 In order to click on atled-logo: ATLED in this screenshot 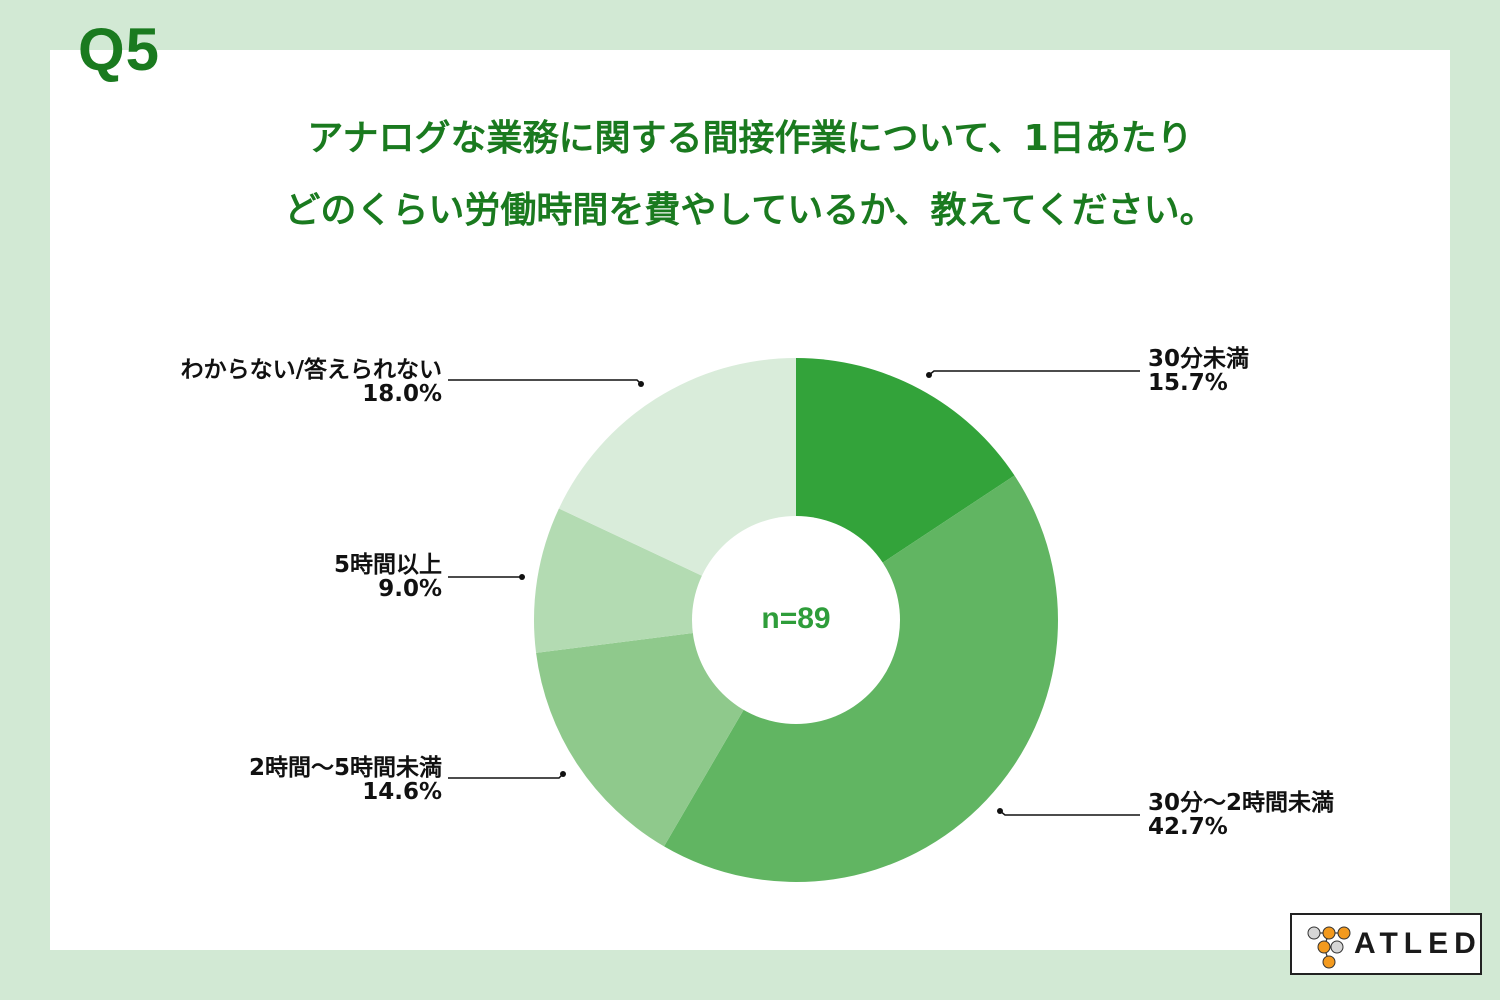, I will do `click(1386, 944)`.